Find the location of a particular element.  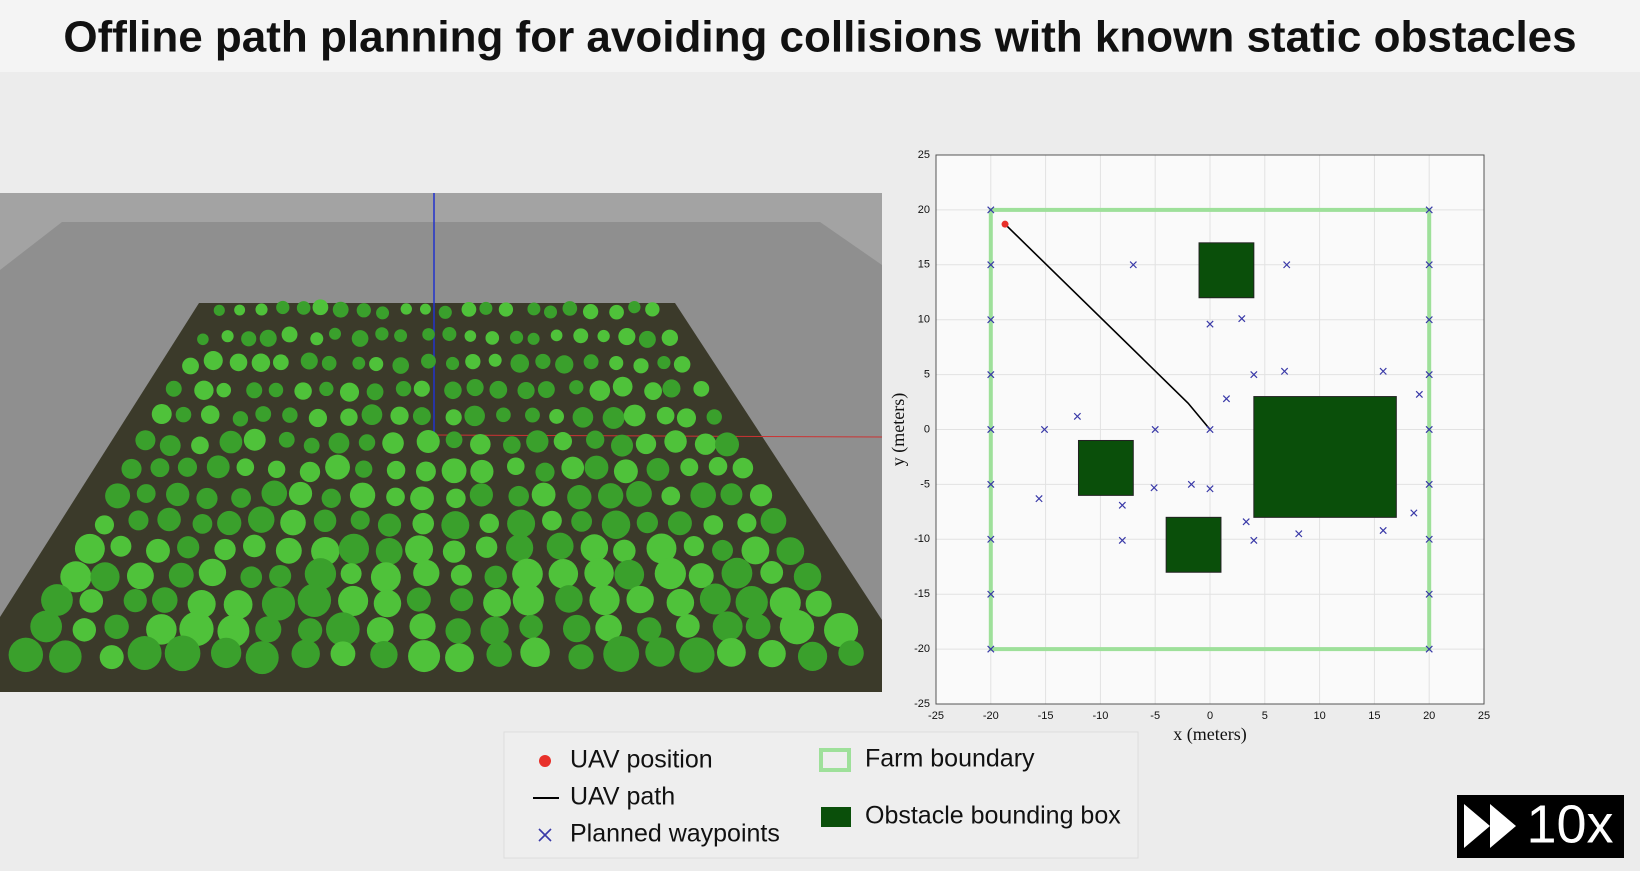

legend-box is located at coordinates (821, 795).